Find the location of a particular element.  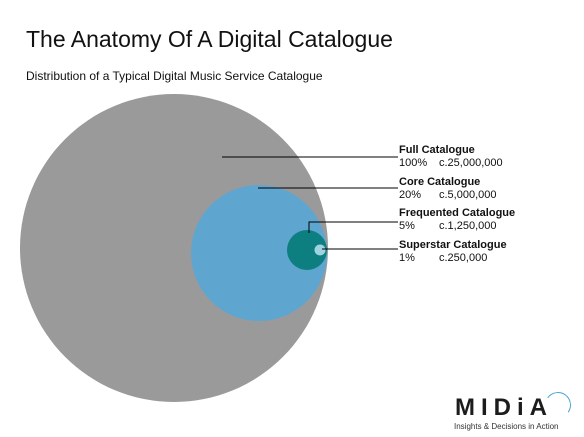

superstar-catalogue-label: Superstar Catalogue 1% c.250,000 is located at coordinates (453, 252).